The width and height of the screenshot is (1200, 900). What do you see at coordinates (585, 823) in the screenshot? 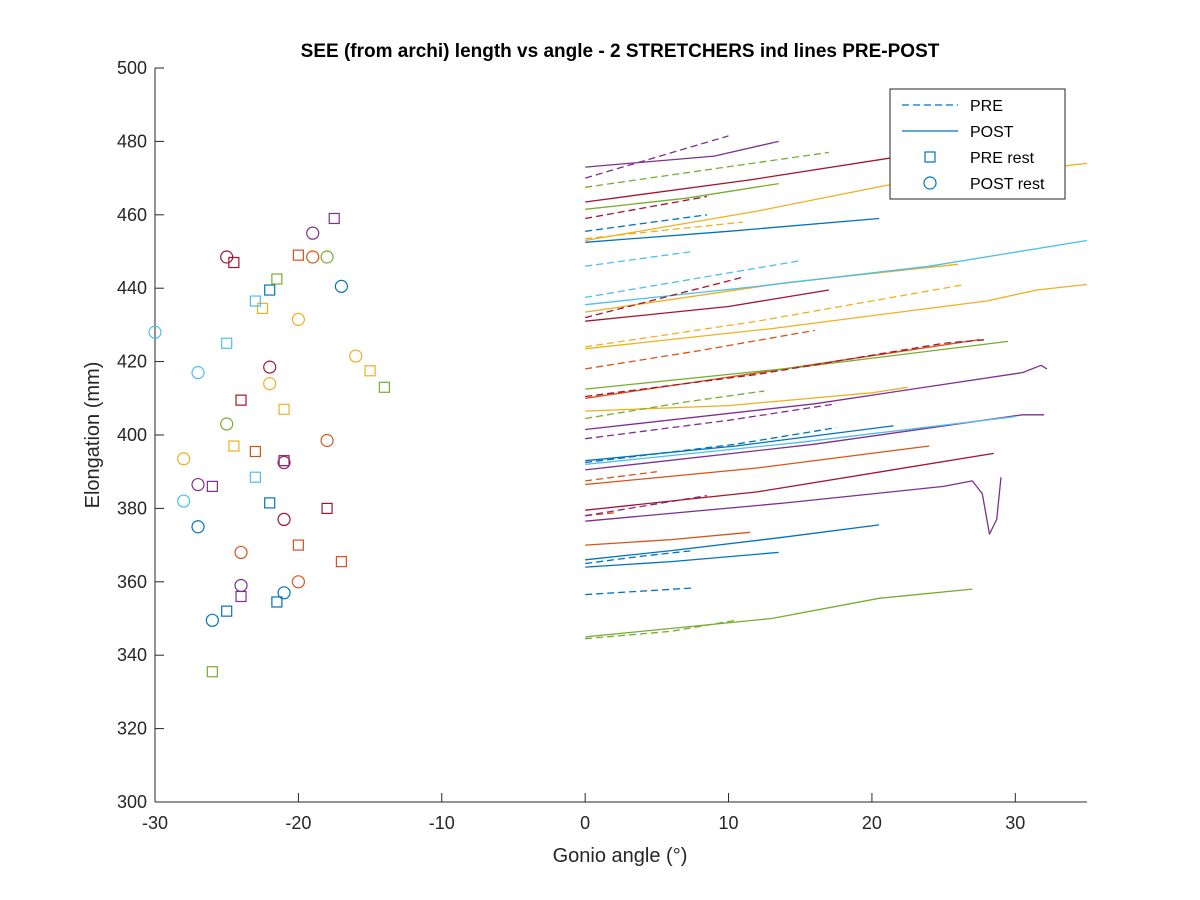
I see `x-tick-label: 0` at bounding box center [585, 823].